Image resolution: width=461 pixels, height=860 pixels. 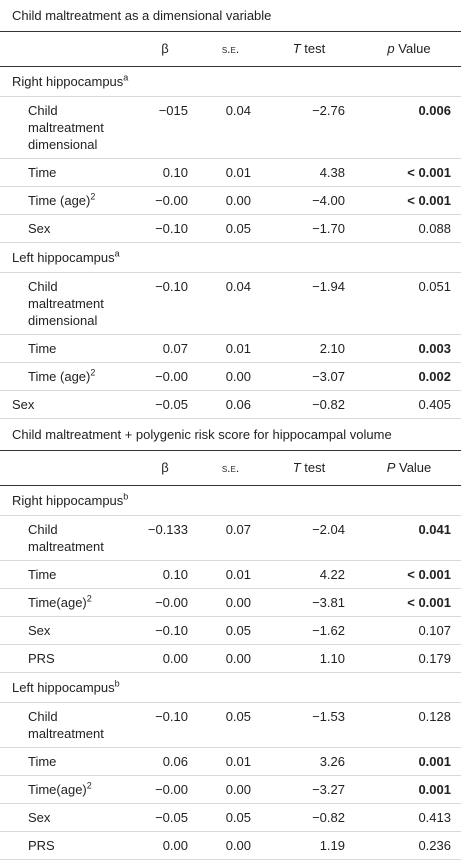 What do you see at coordinates (230, 789) in the screenshot?
I see `data-row: Time(age)2 −0.00 0.00 −3.27 0.001` at bounding box center [230, 789].